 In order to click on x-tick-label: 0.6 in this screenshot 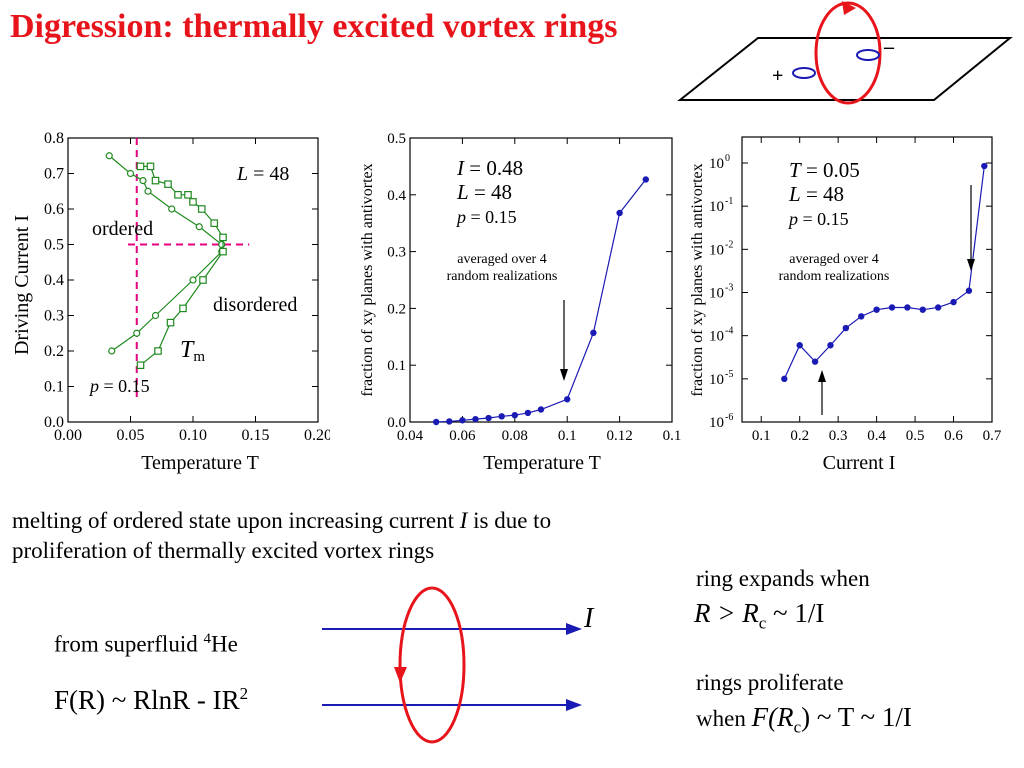, I will do `click(953, 436)`.